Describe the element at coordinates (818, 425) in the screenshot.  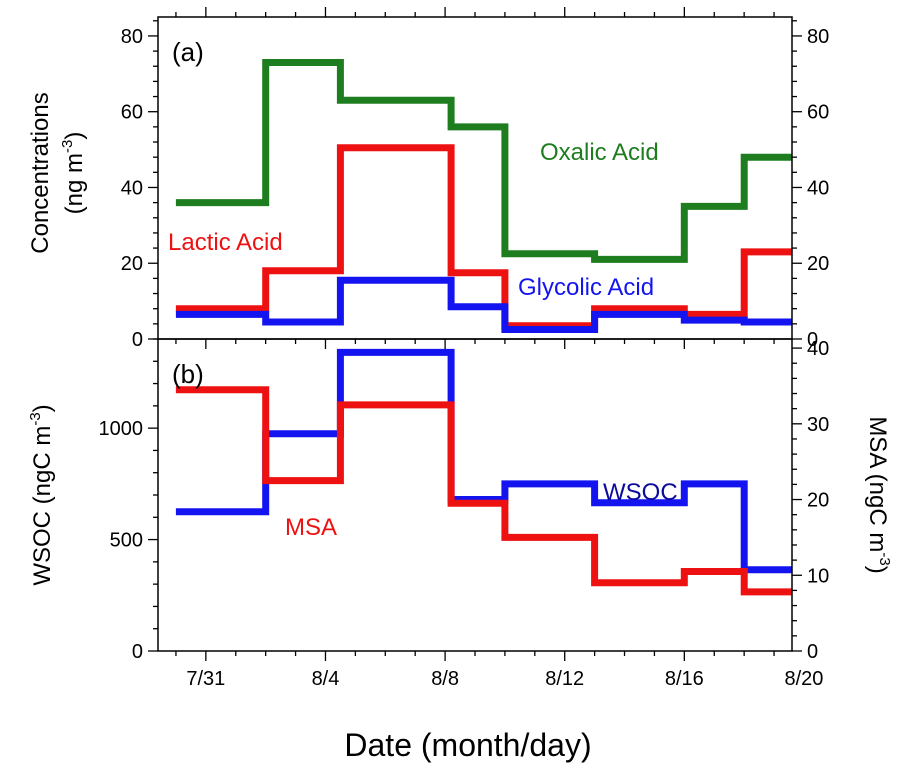
I see `y-tick-label-right: 30` at that location.